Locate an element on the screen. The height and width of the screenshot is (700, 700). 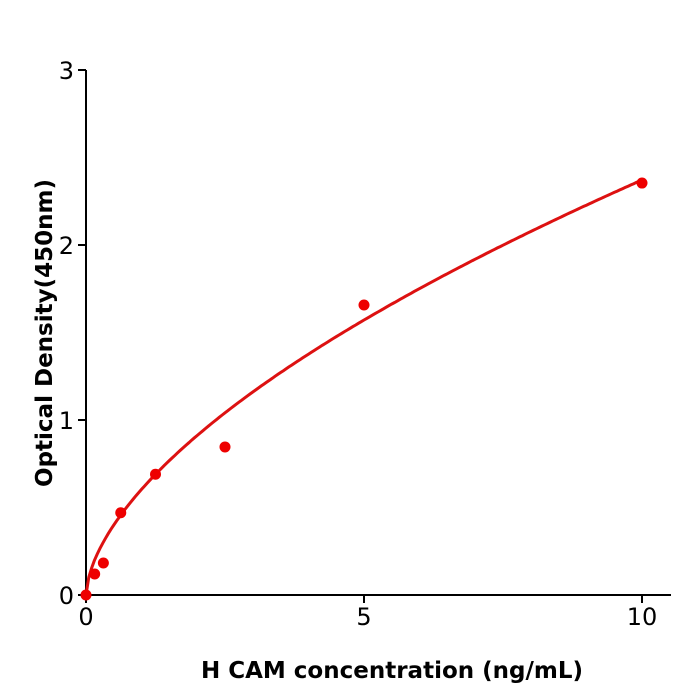
y-axis-label: Optical Density(450nm) is located at coordinates (45, 333).